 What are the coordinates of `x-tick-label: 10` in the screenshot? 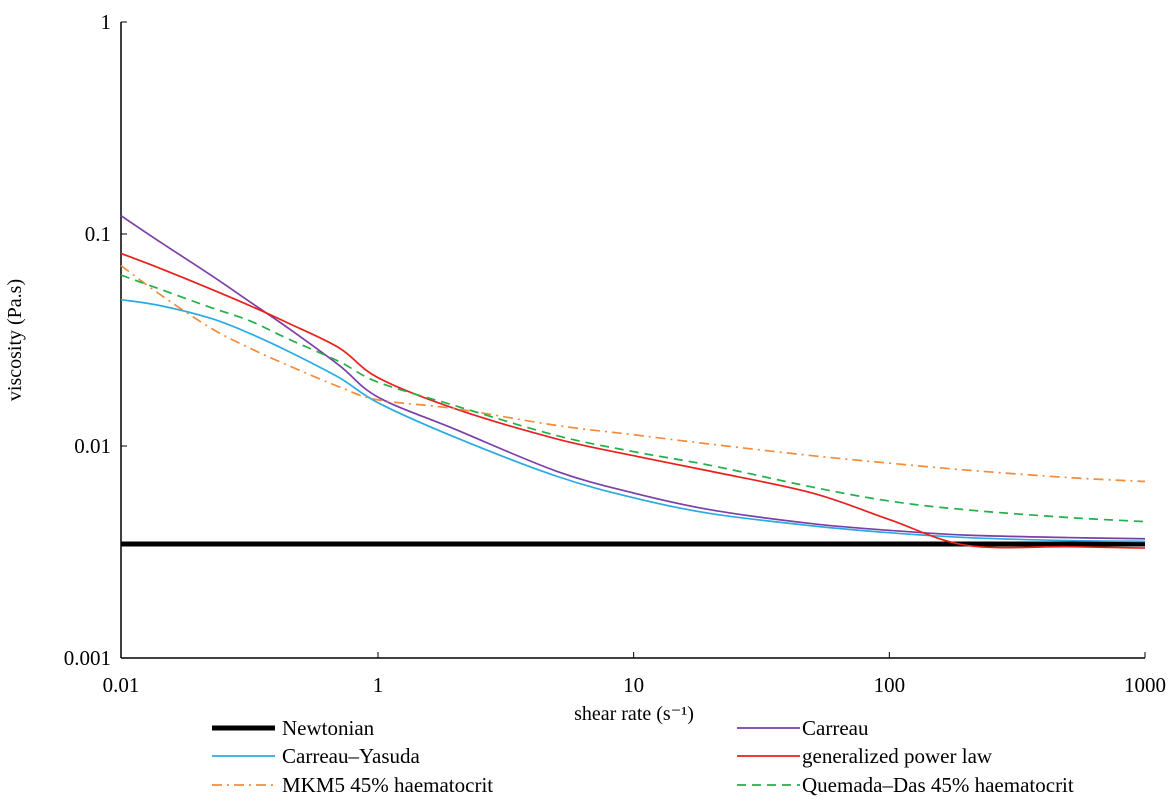 It's located at (633, 685).